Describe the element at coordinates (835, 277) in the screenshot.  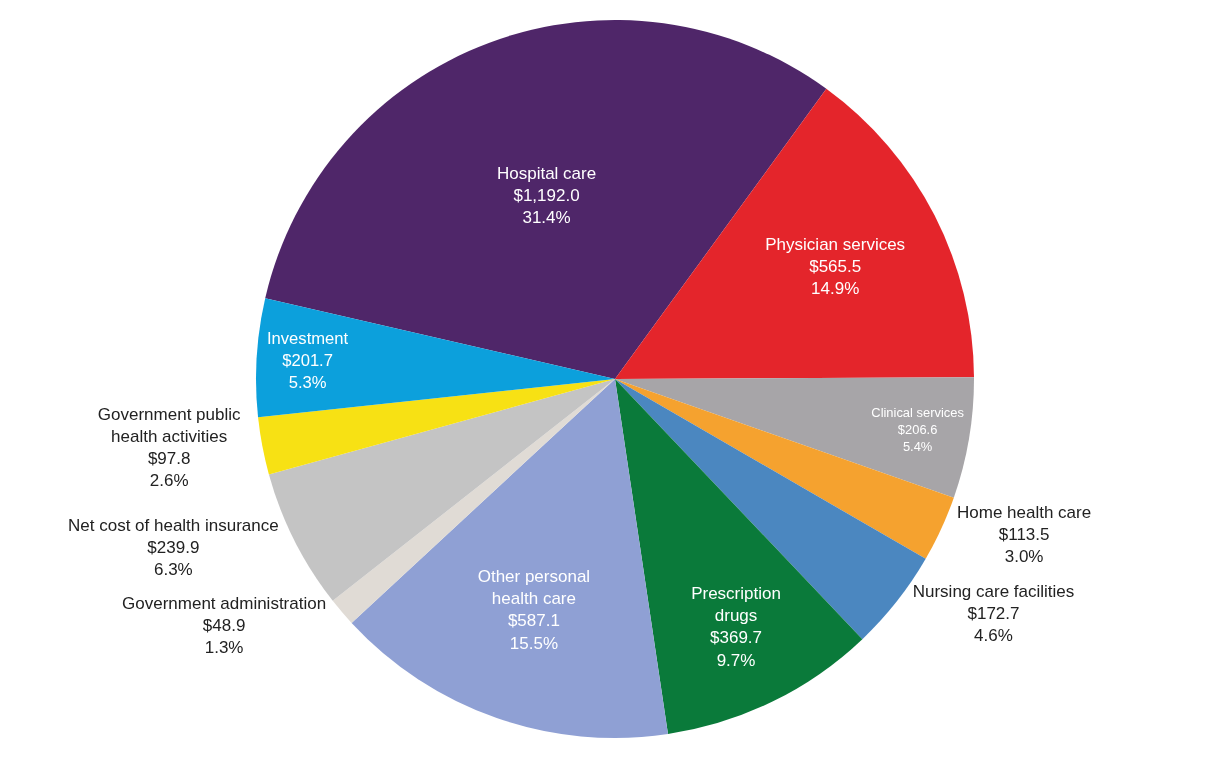
I see `data-label: $565.5 14.9%` at that location.